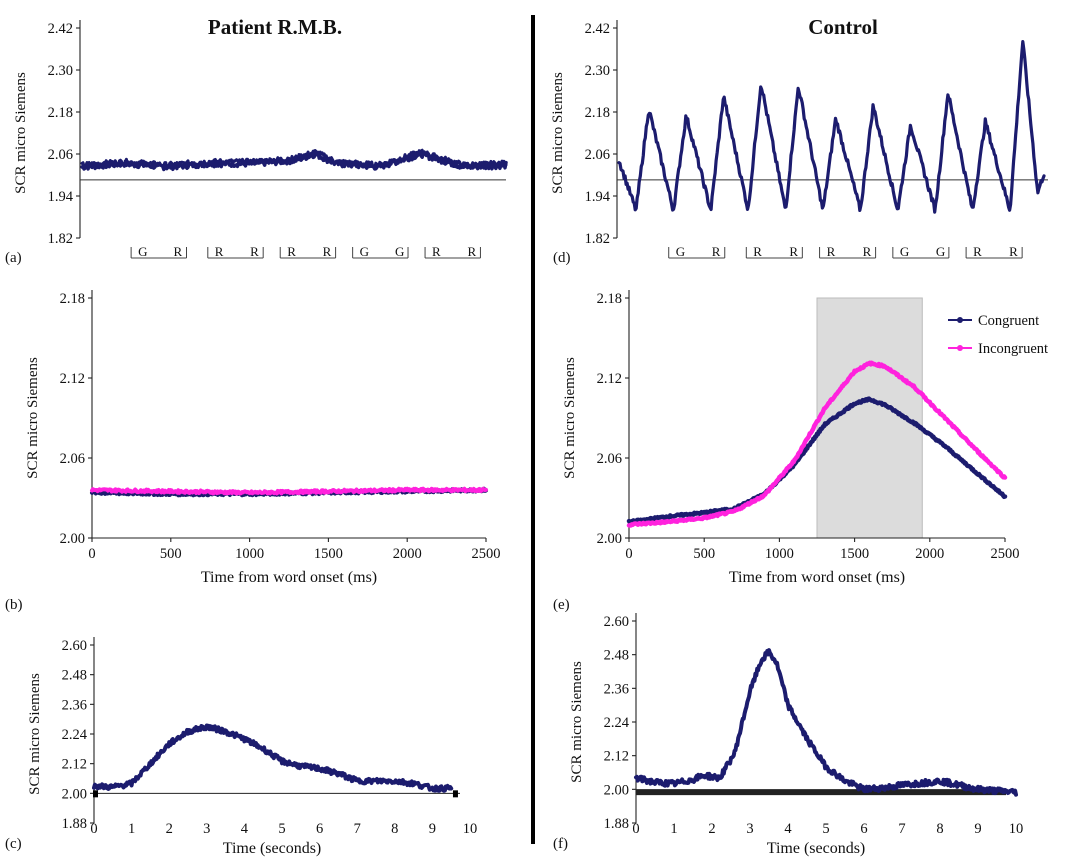 This screenshot has width=1069, height=859. I want to click on panel-label: (f), so click(560, 844).